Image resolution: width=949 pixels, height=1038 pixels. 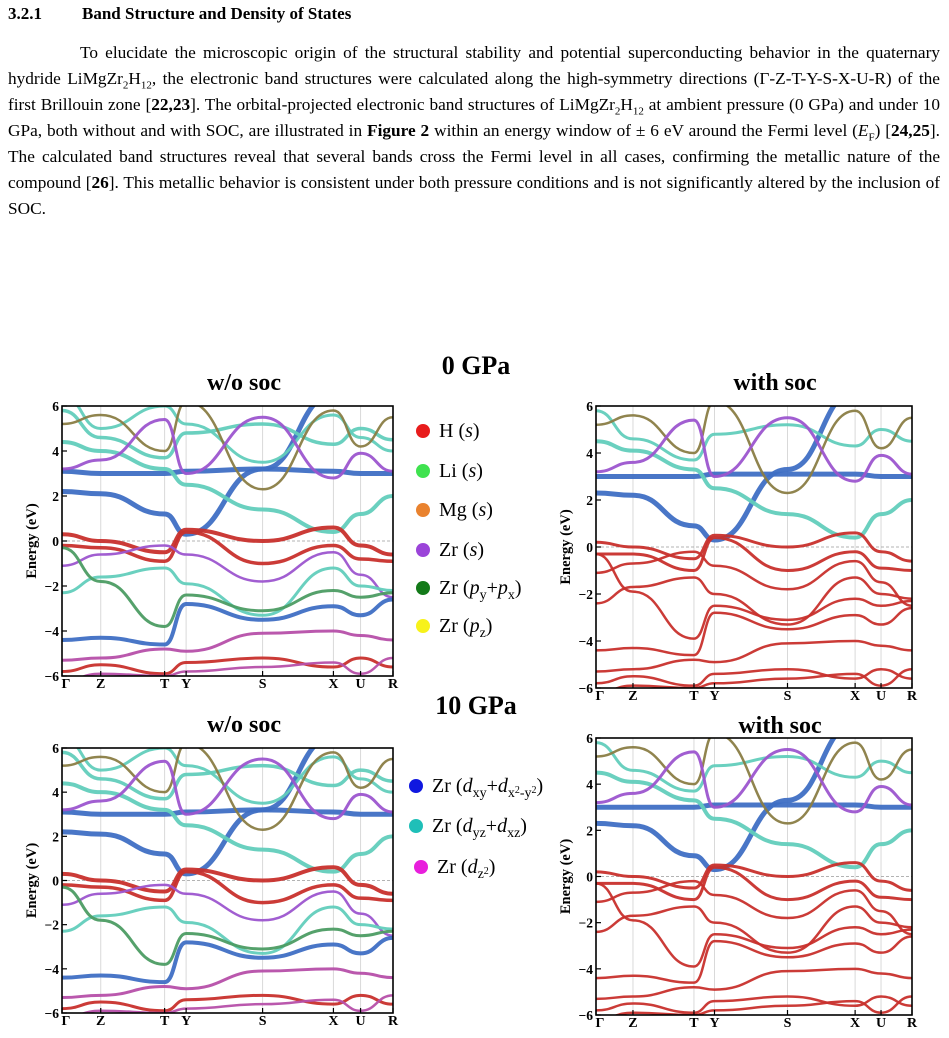 What do you see at coordinates (398, 130) in the screenshot?
I see `figure-reference: Figure 2` at bounding box center [398, 130].